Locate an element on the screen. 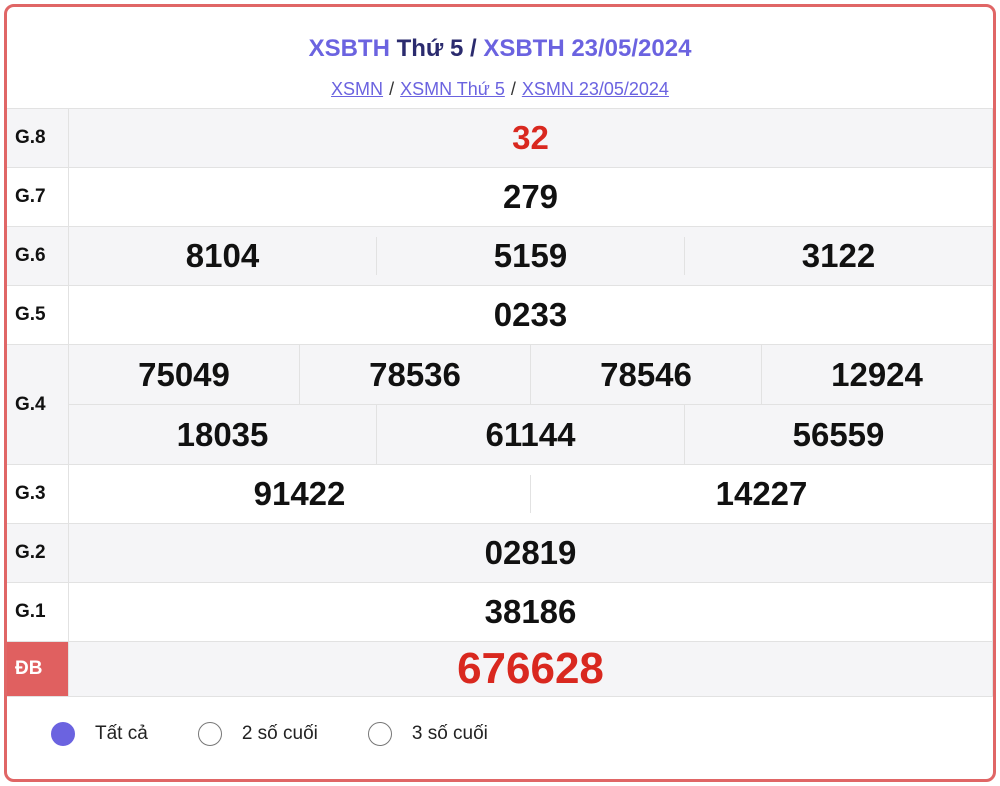 The height and width of the screenshot is (786, 1000). filter-label: 3 số cuối is located at coordinates (449, 733).